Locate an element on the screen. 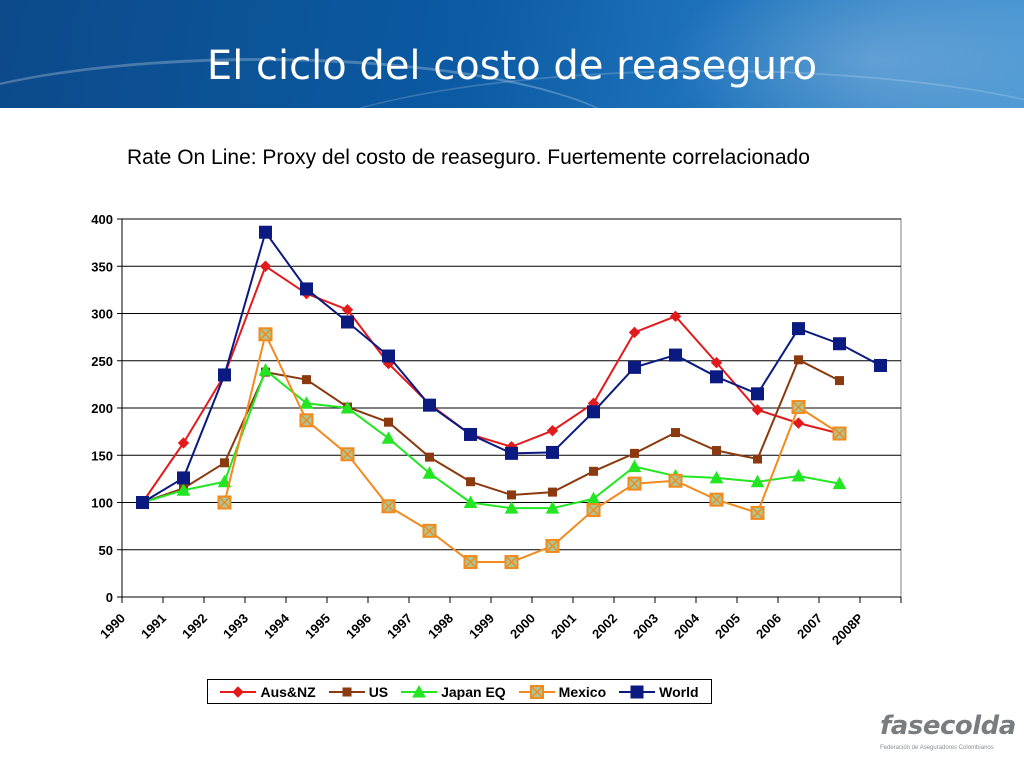 The width and height of the screenshot is (1024, 768). x-tick-label: 1999 is located at coordinates (481, 626).